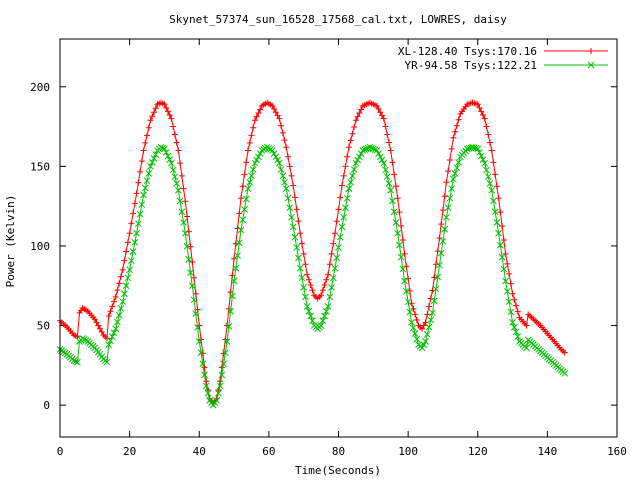 This screenshot has height=480, width=640. What do you see at coordinates (10, 241) in the screenshot?
I see `y-axis-label: Power (Kelvin)` at bounding box center [10, 241].